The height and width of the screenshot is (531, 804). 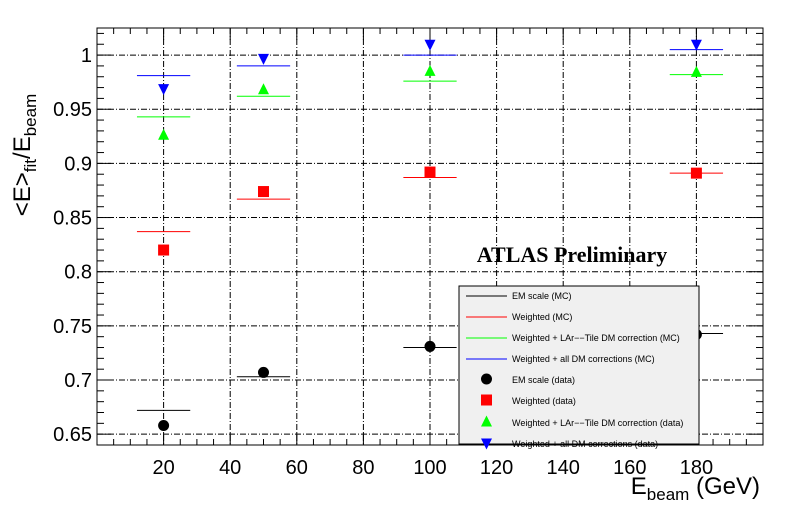 I want to click on y-axis-title-main: <E>, so click(x=22, y=194).